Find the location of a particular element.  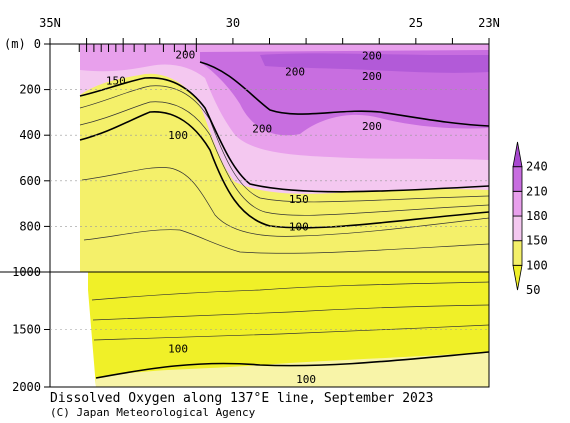

x-tick-label: 30 is located at coordinates (233, 23).